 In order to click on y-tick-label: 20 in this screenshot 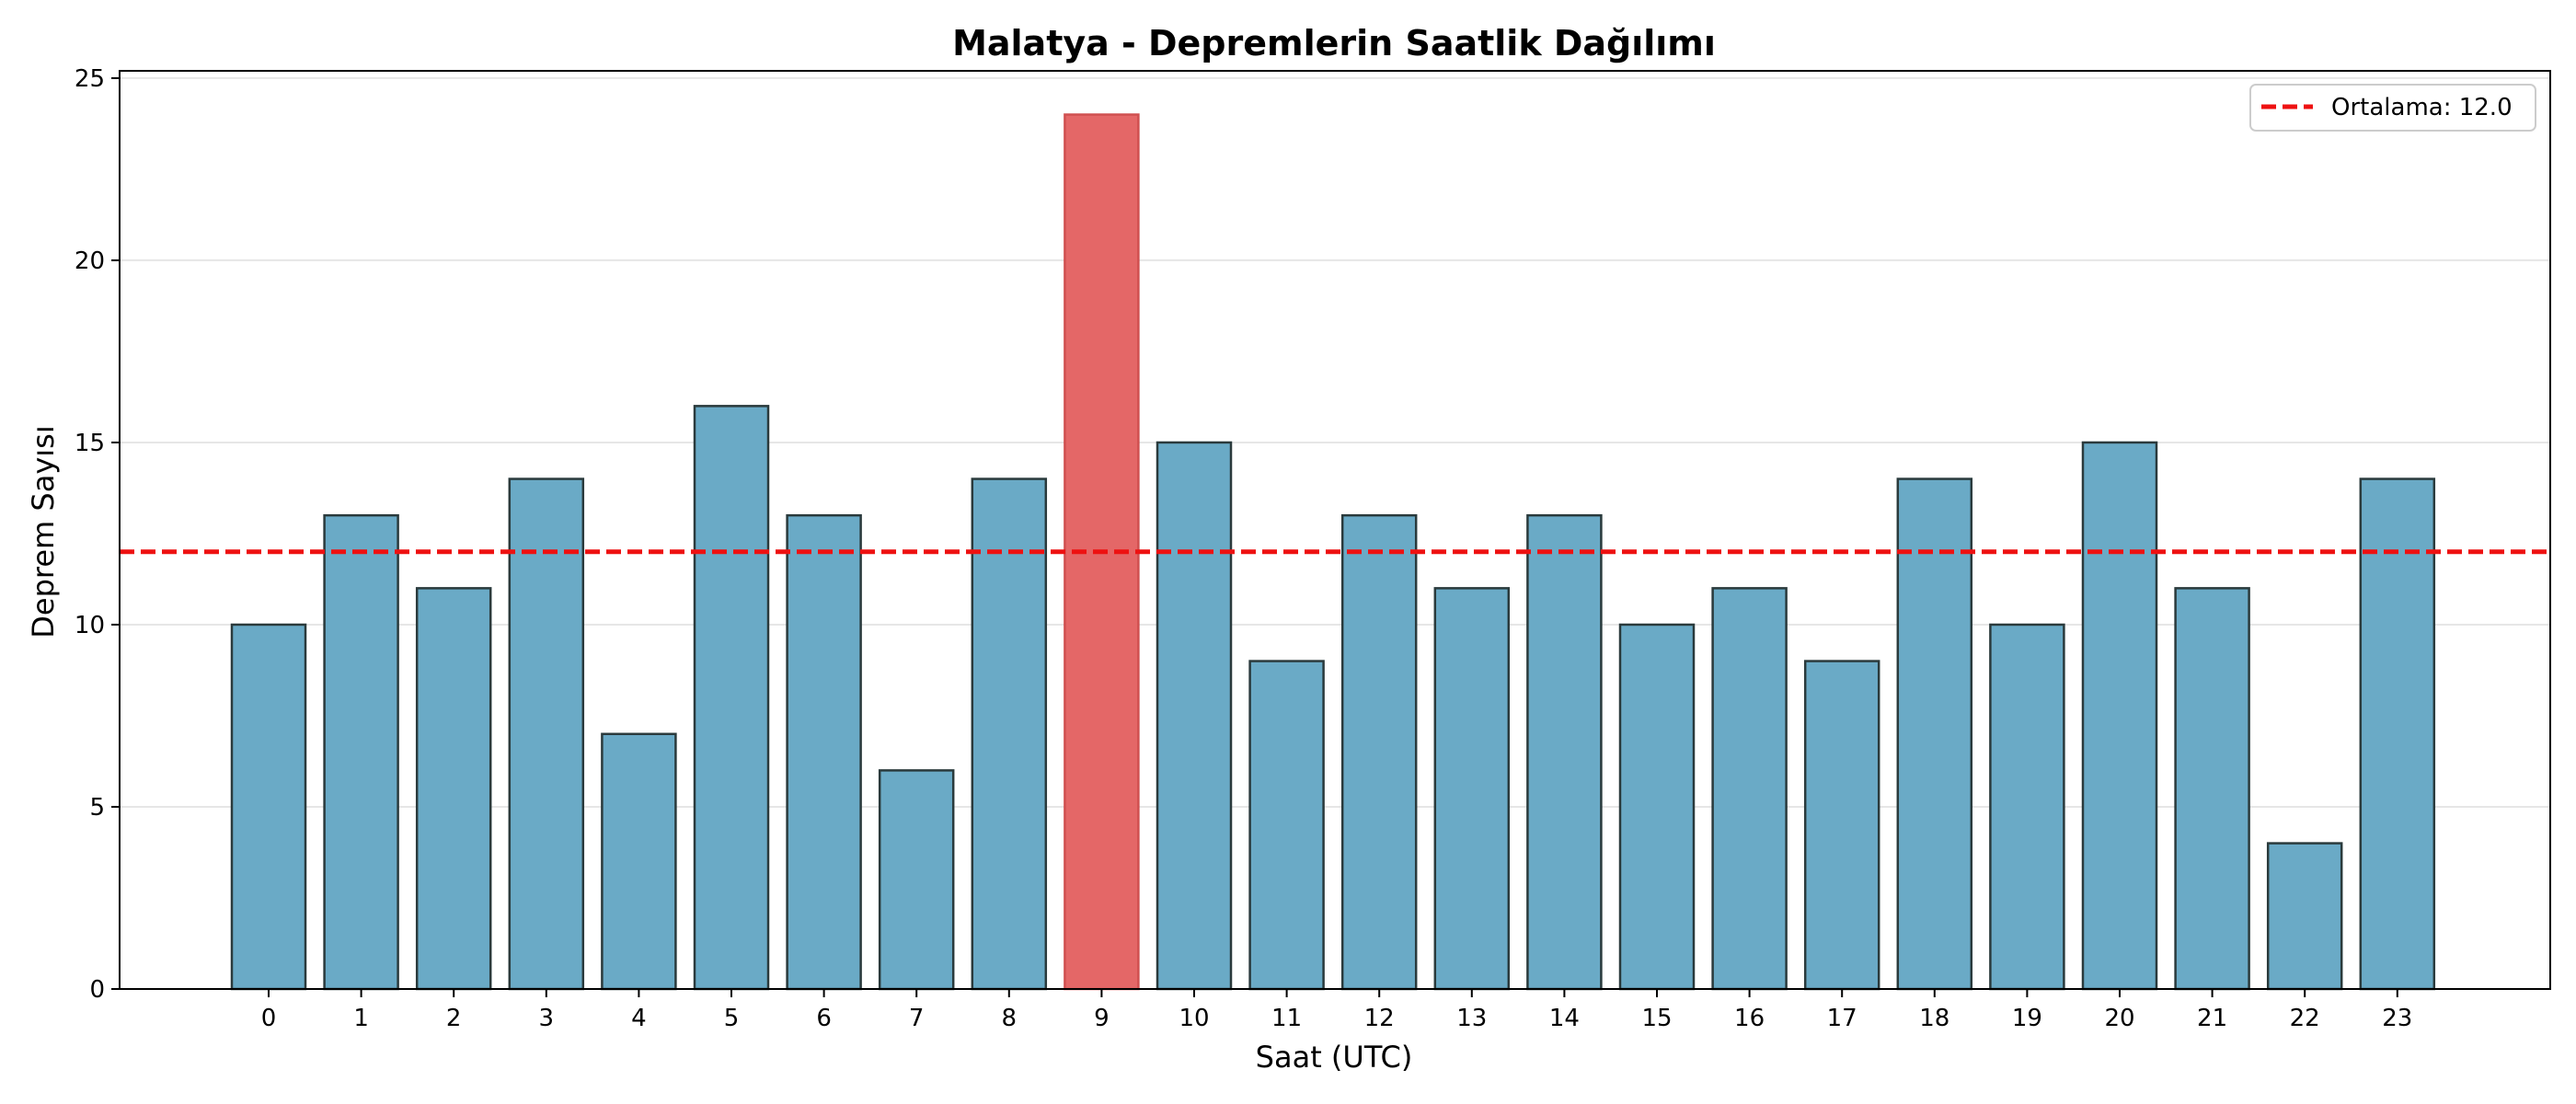, I will do `click(90, 261)`.